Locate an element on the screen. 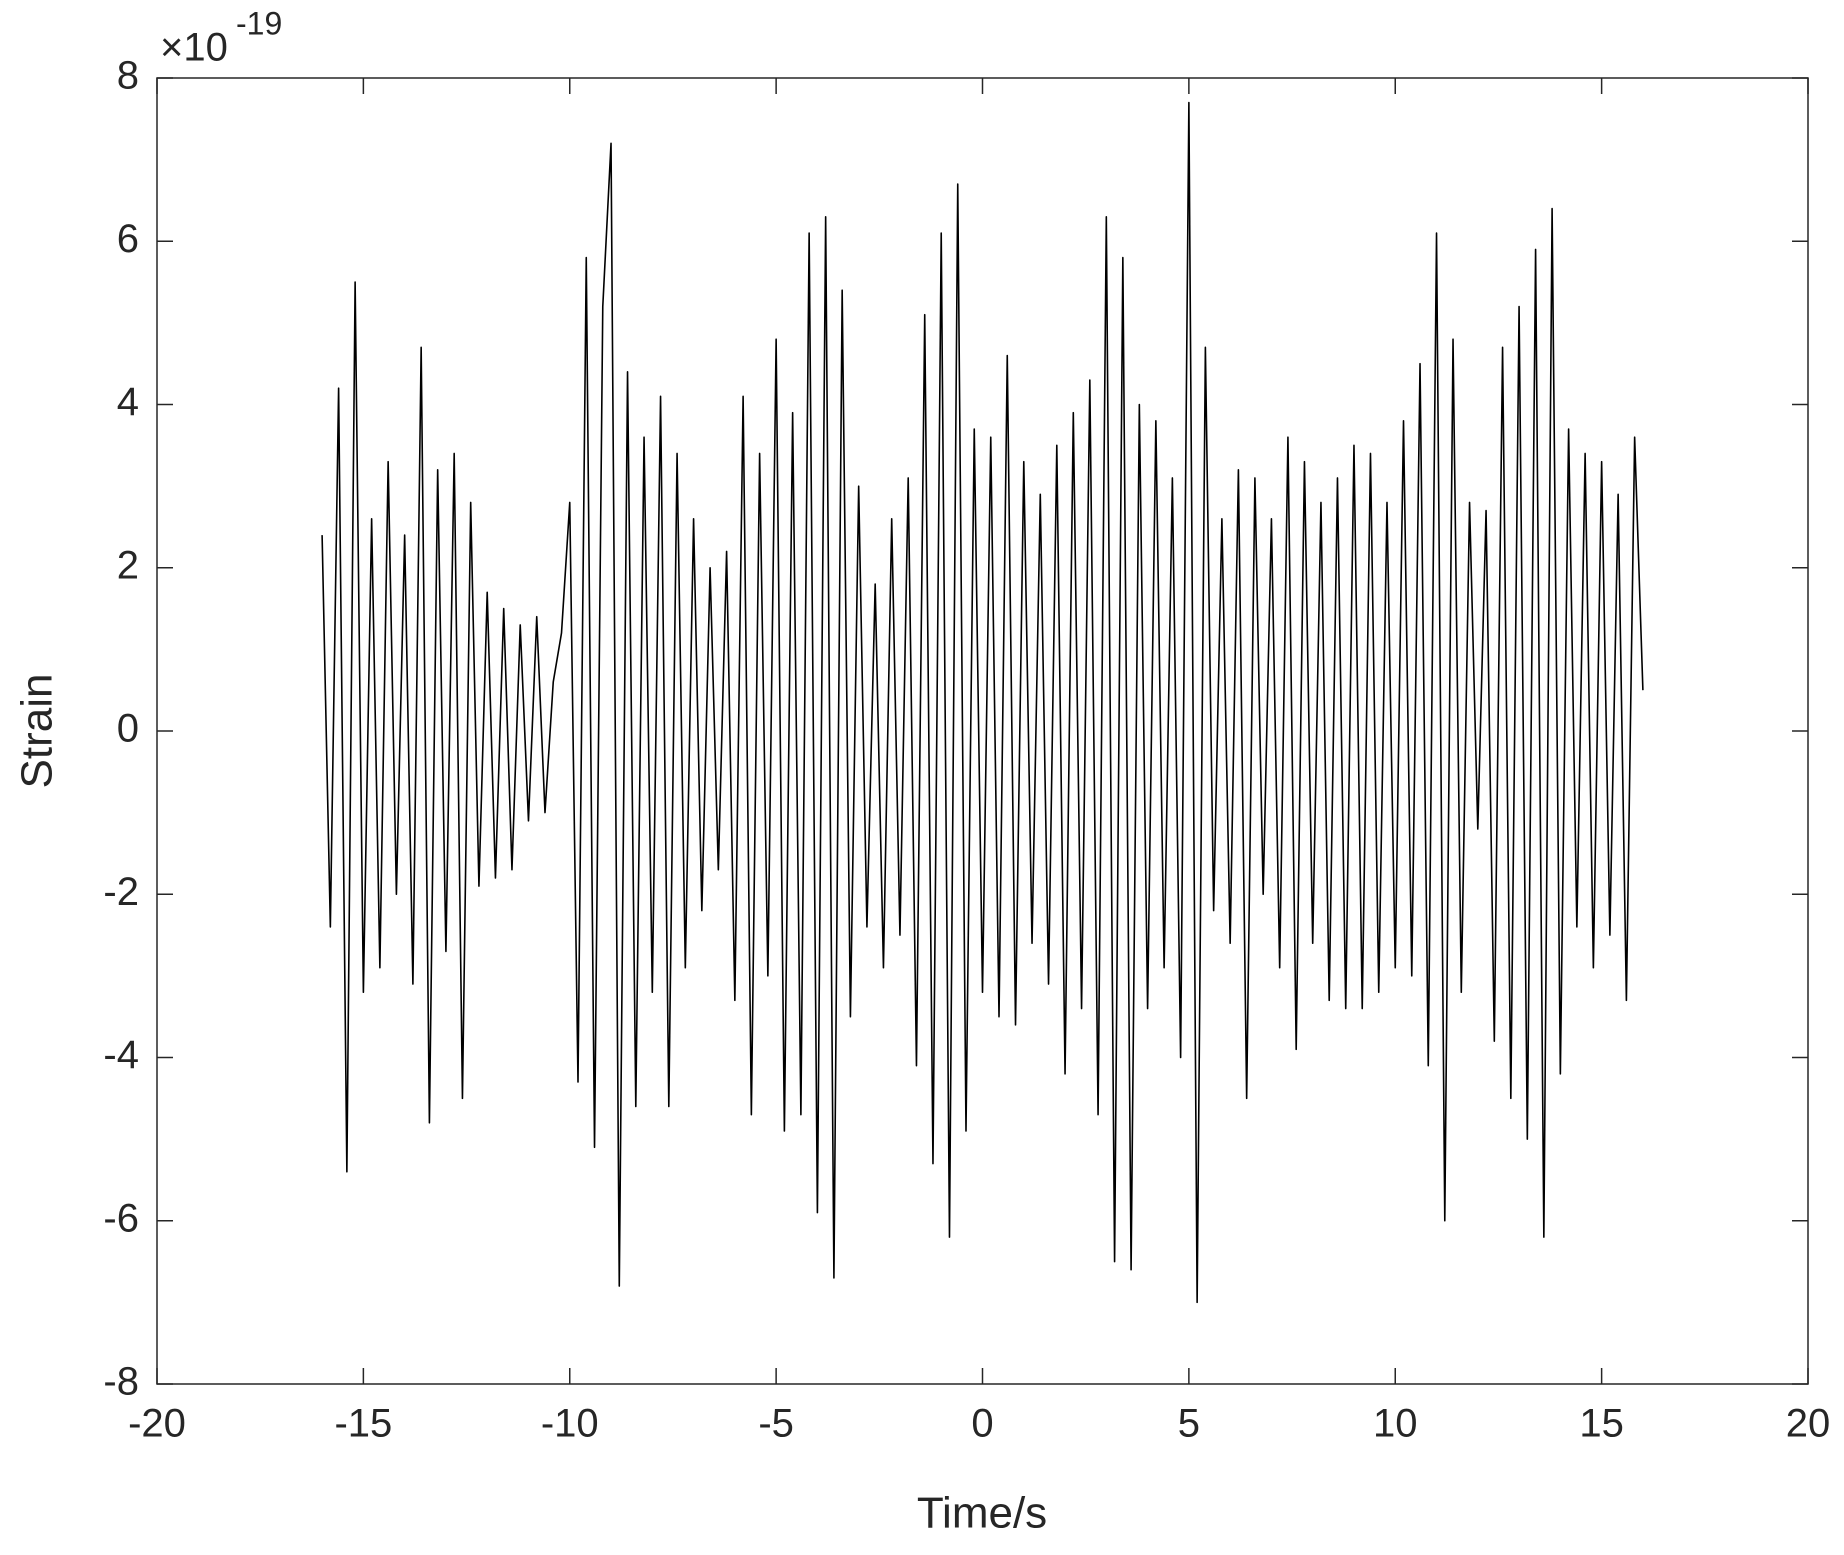 The height and width of the screenshot is (1555, 1844). y-tick-label: 0 is located at coordinates (128, 729).